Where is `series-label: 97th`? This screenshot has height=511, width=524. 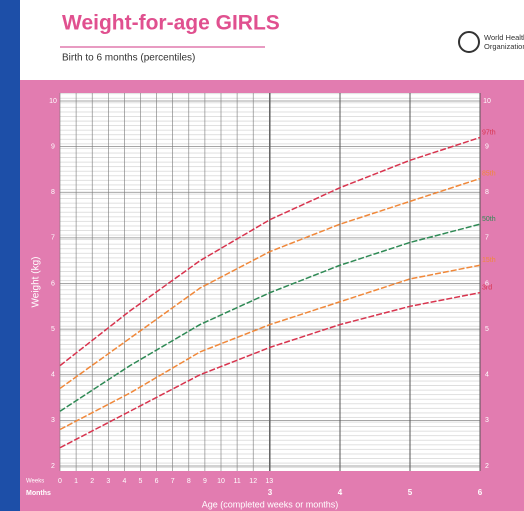
series-label: 97th is located at coordinates (489, 132).